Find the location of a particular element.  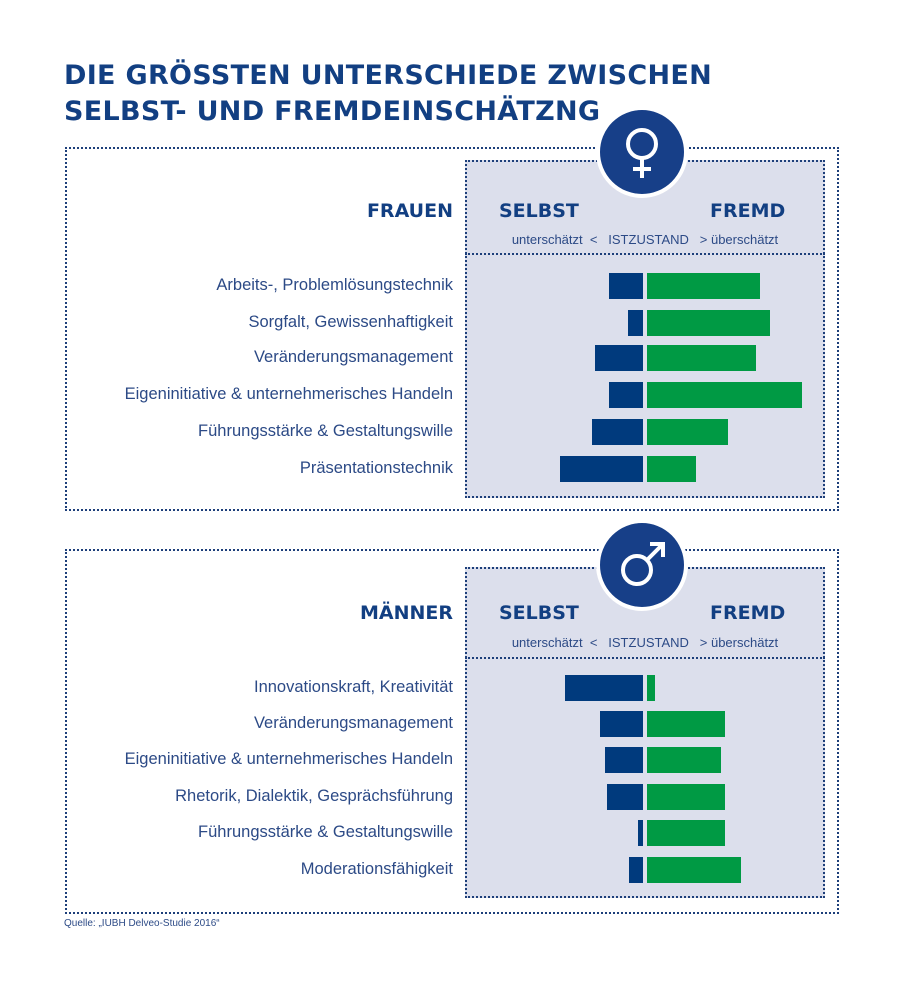

female-symbol-icon is located at coordinates (642, 152).